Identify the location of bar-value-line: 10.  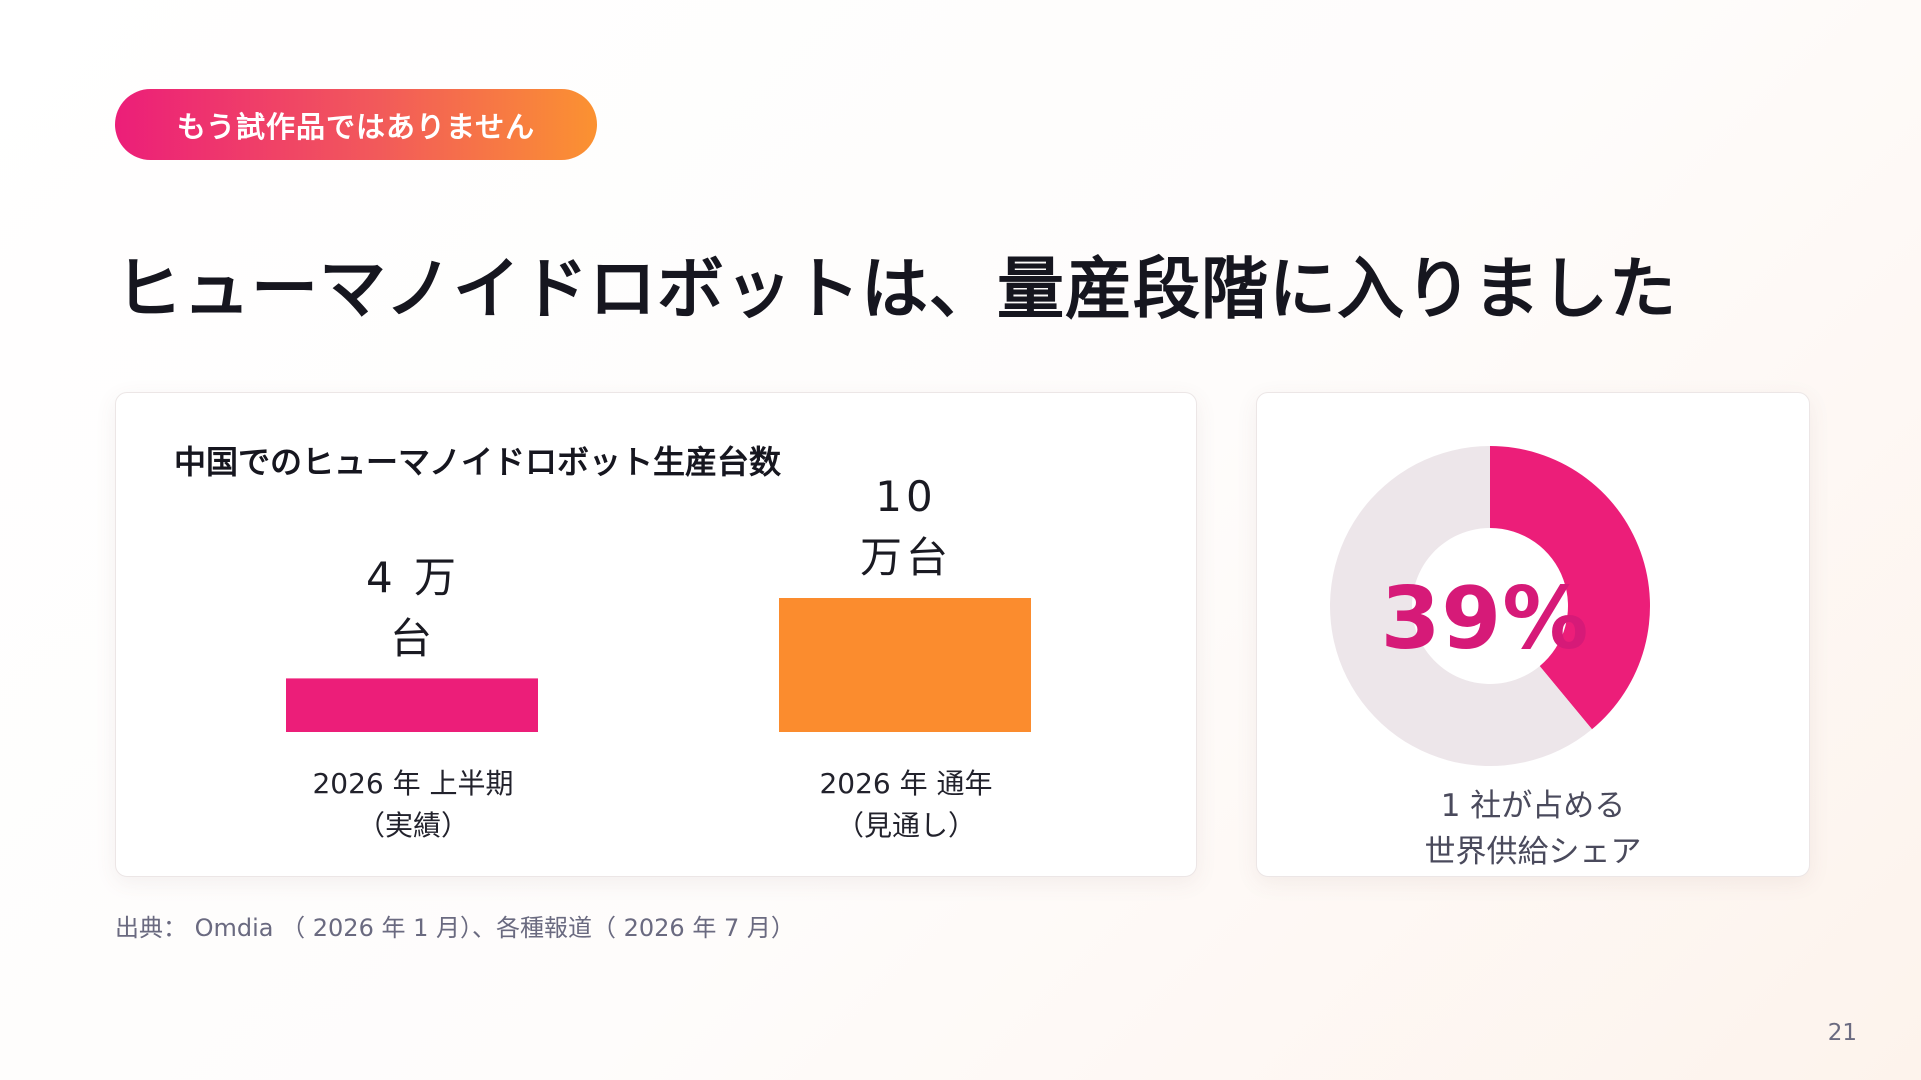
(906, 496).